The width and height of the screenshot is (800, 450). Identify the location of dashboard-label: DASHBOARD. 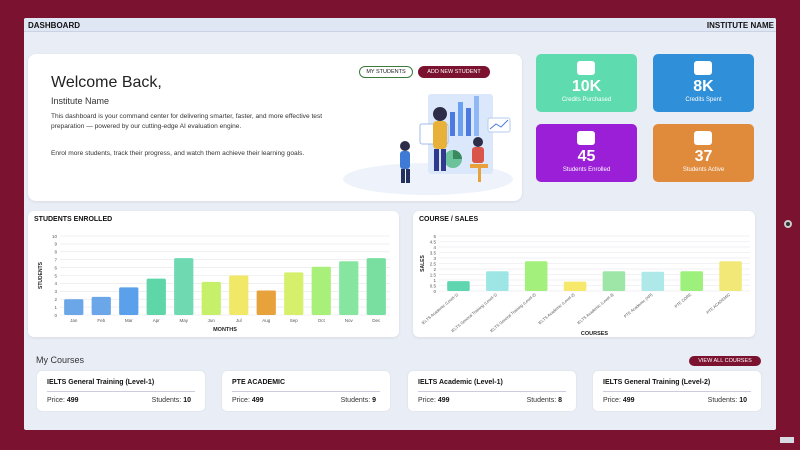
(54, 25).